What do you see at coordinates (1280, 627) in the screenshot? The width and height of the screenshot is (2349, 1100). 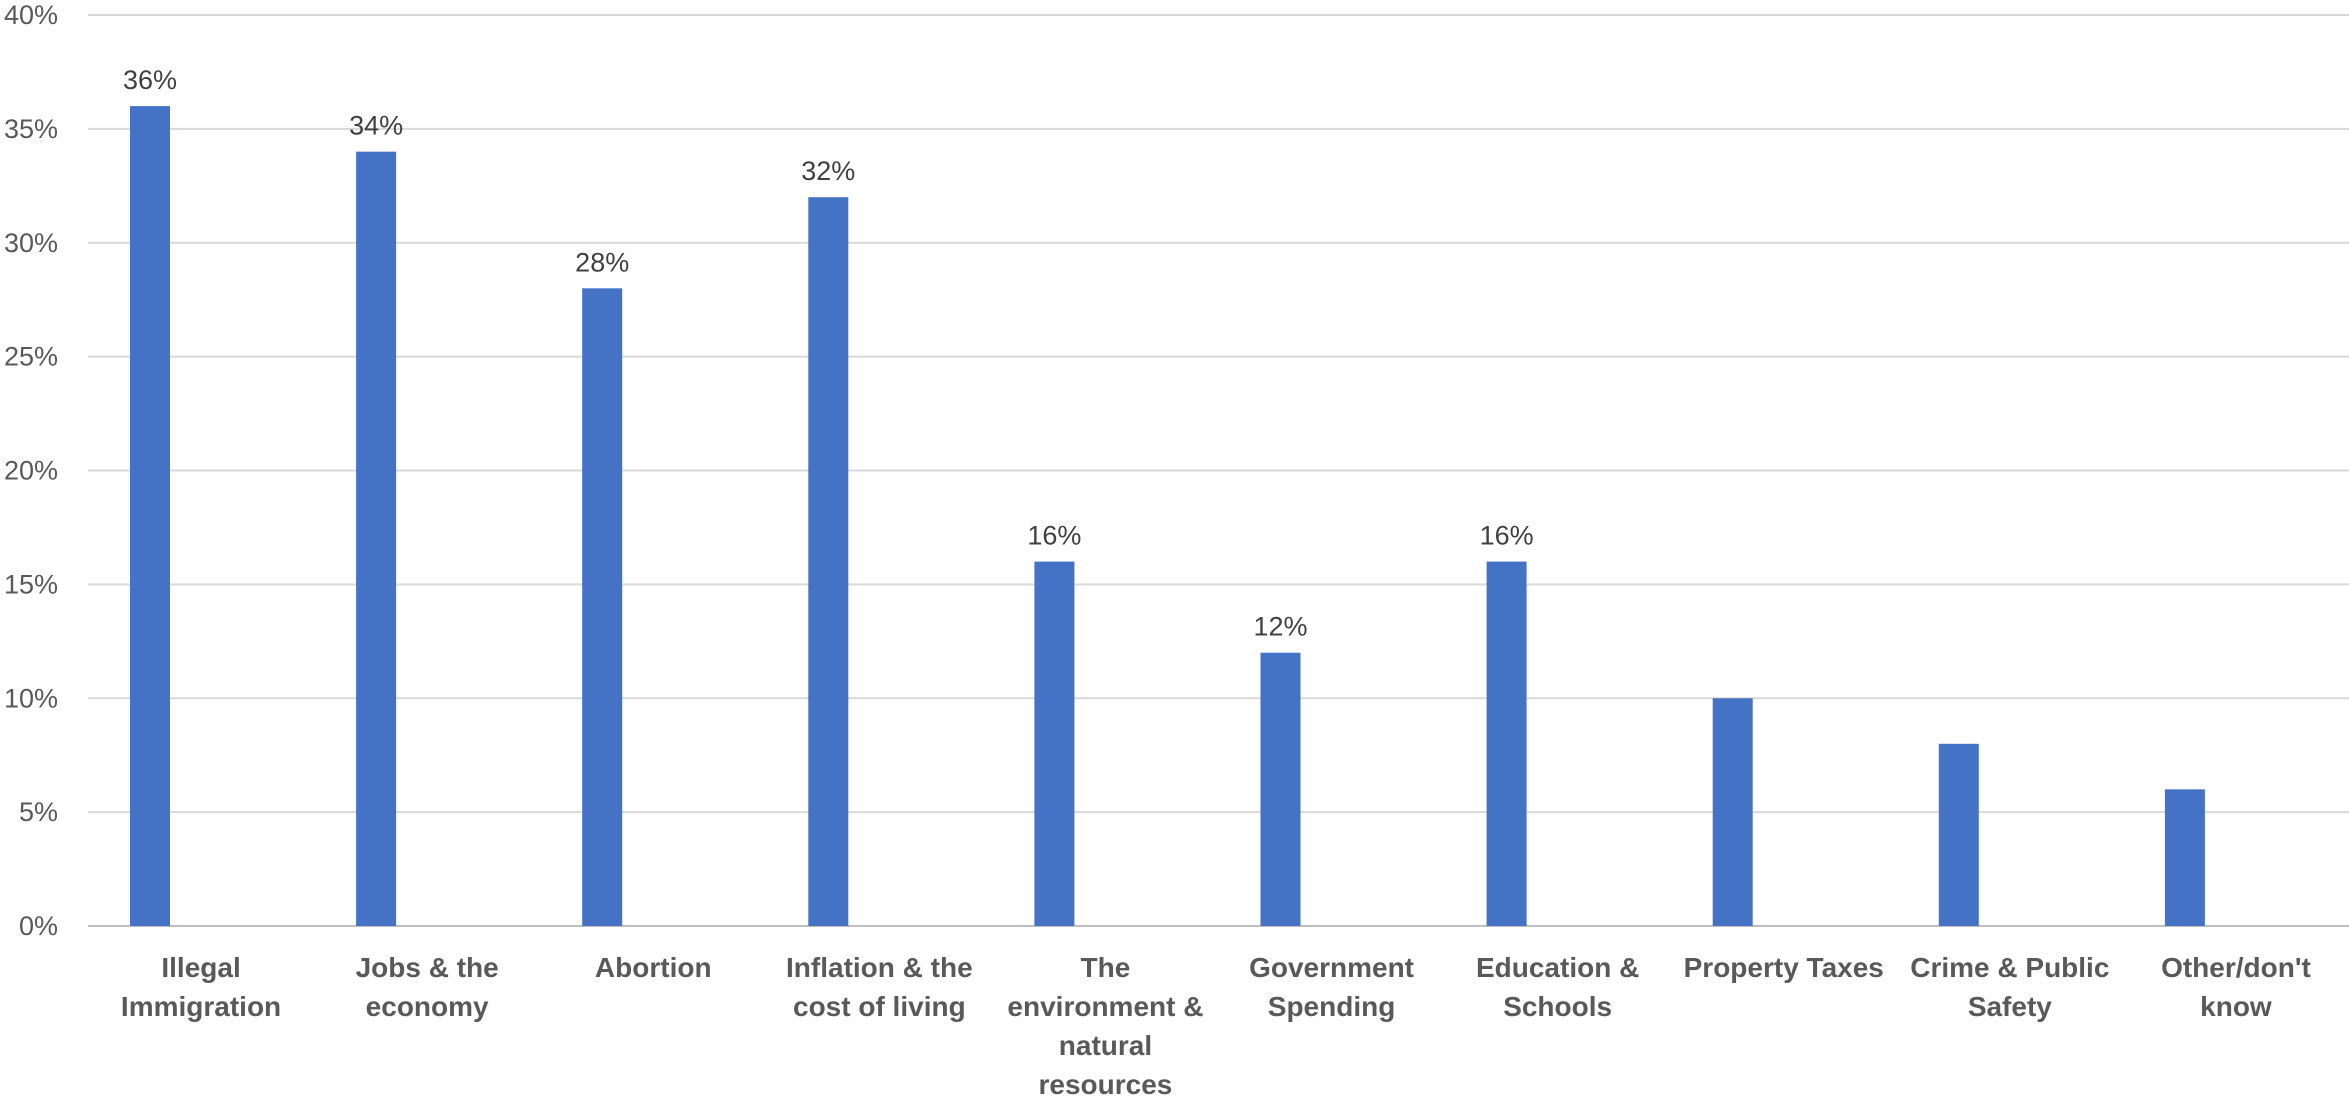 I see `data-label: 12%` at bounding box center [1280, 627].